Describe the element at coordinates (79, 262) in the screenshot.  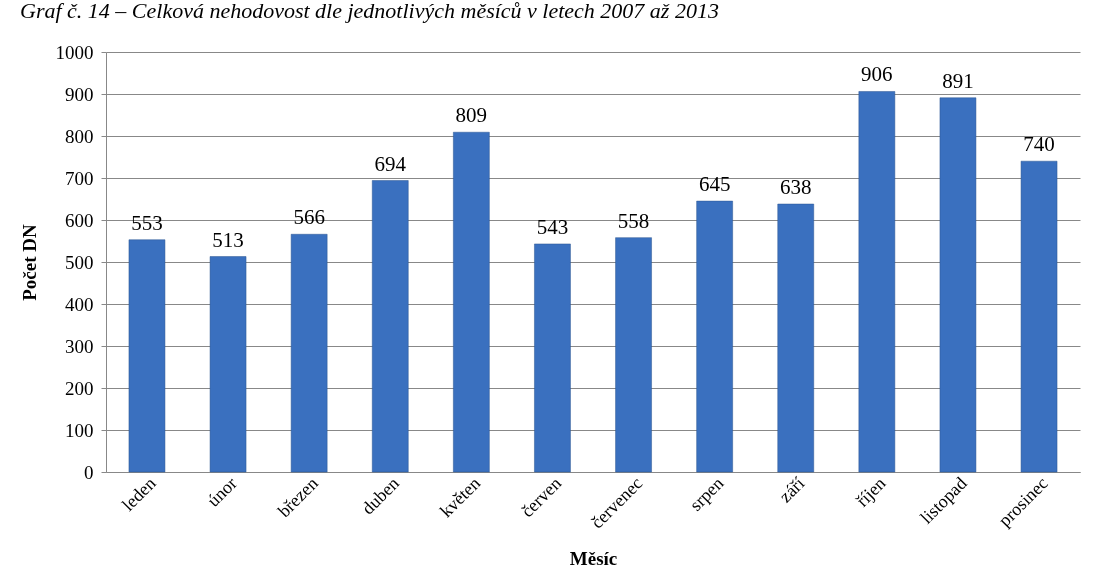
I see `y-tick-label: 500` at that location.